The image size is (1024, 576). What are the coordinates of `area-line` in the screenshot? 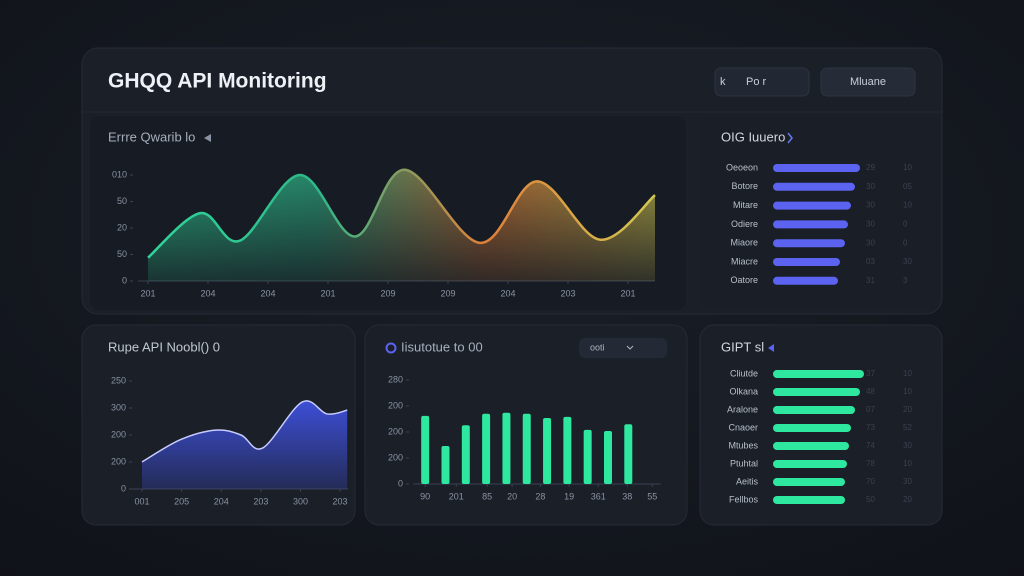 It's located at (244, 431).